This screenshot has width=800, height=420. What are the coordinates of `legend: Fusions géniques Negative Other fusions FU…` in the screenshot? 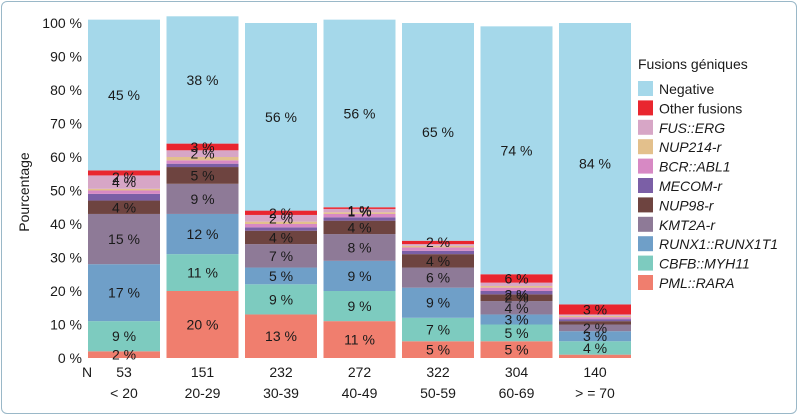 It's located at (708, 173).